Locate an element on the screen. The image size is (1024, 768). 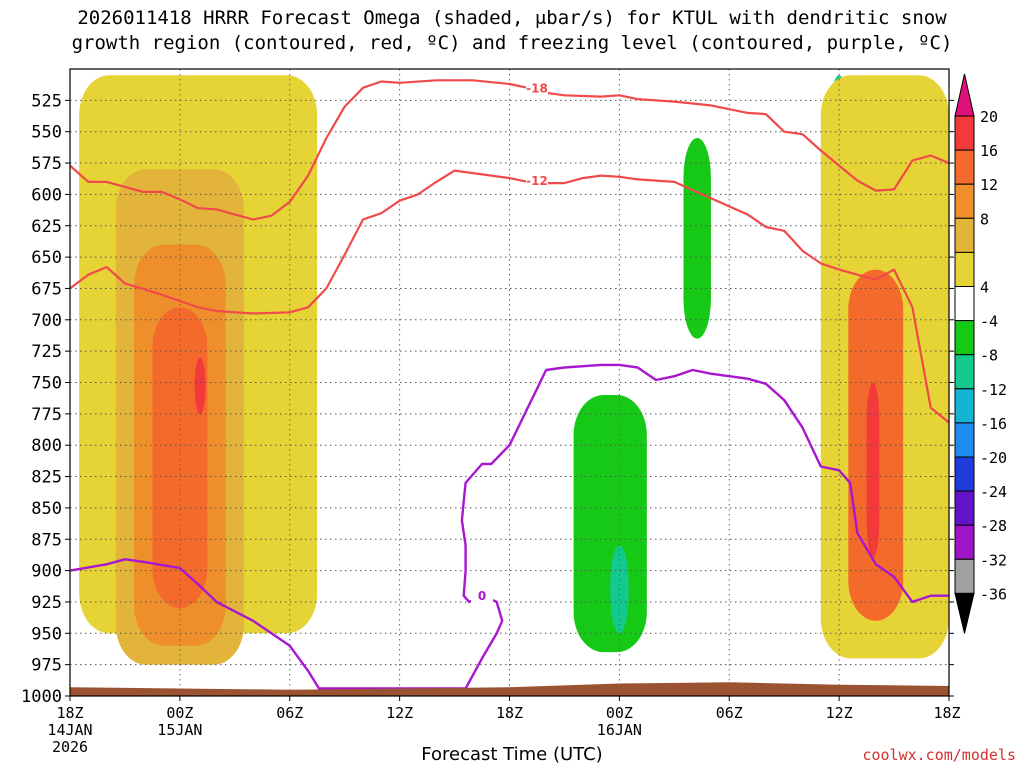
colorbar-label-3: 8 is located at coordinates (984, 219).